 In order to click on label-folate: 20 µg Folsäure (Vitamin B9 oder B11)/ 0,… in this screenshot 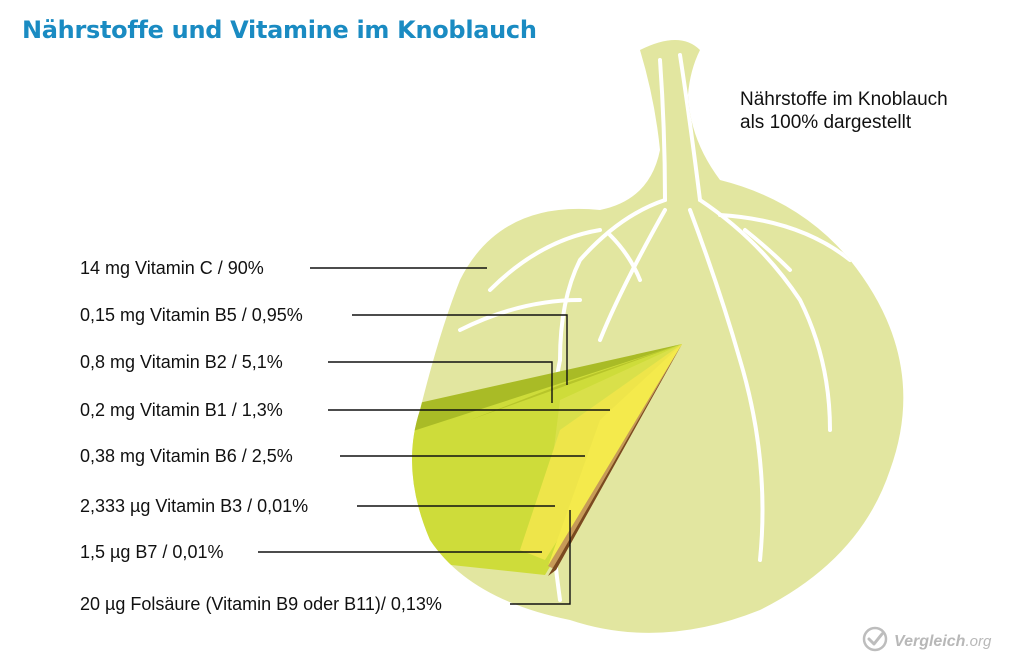, I will do `click(261, 604)`.